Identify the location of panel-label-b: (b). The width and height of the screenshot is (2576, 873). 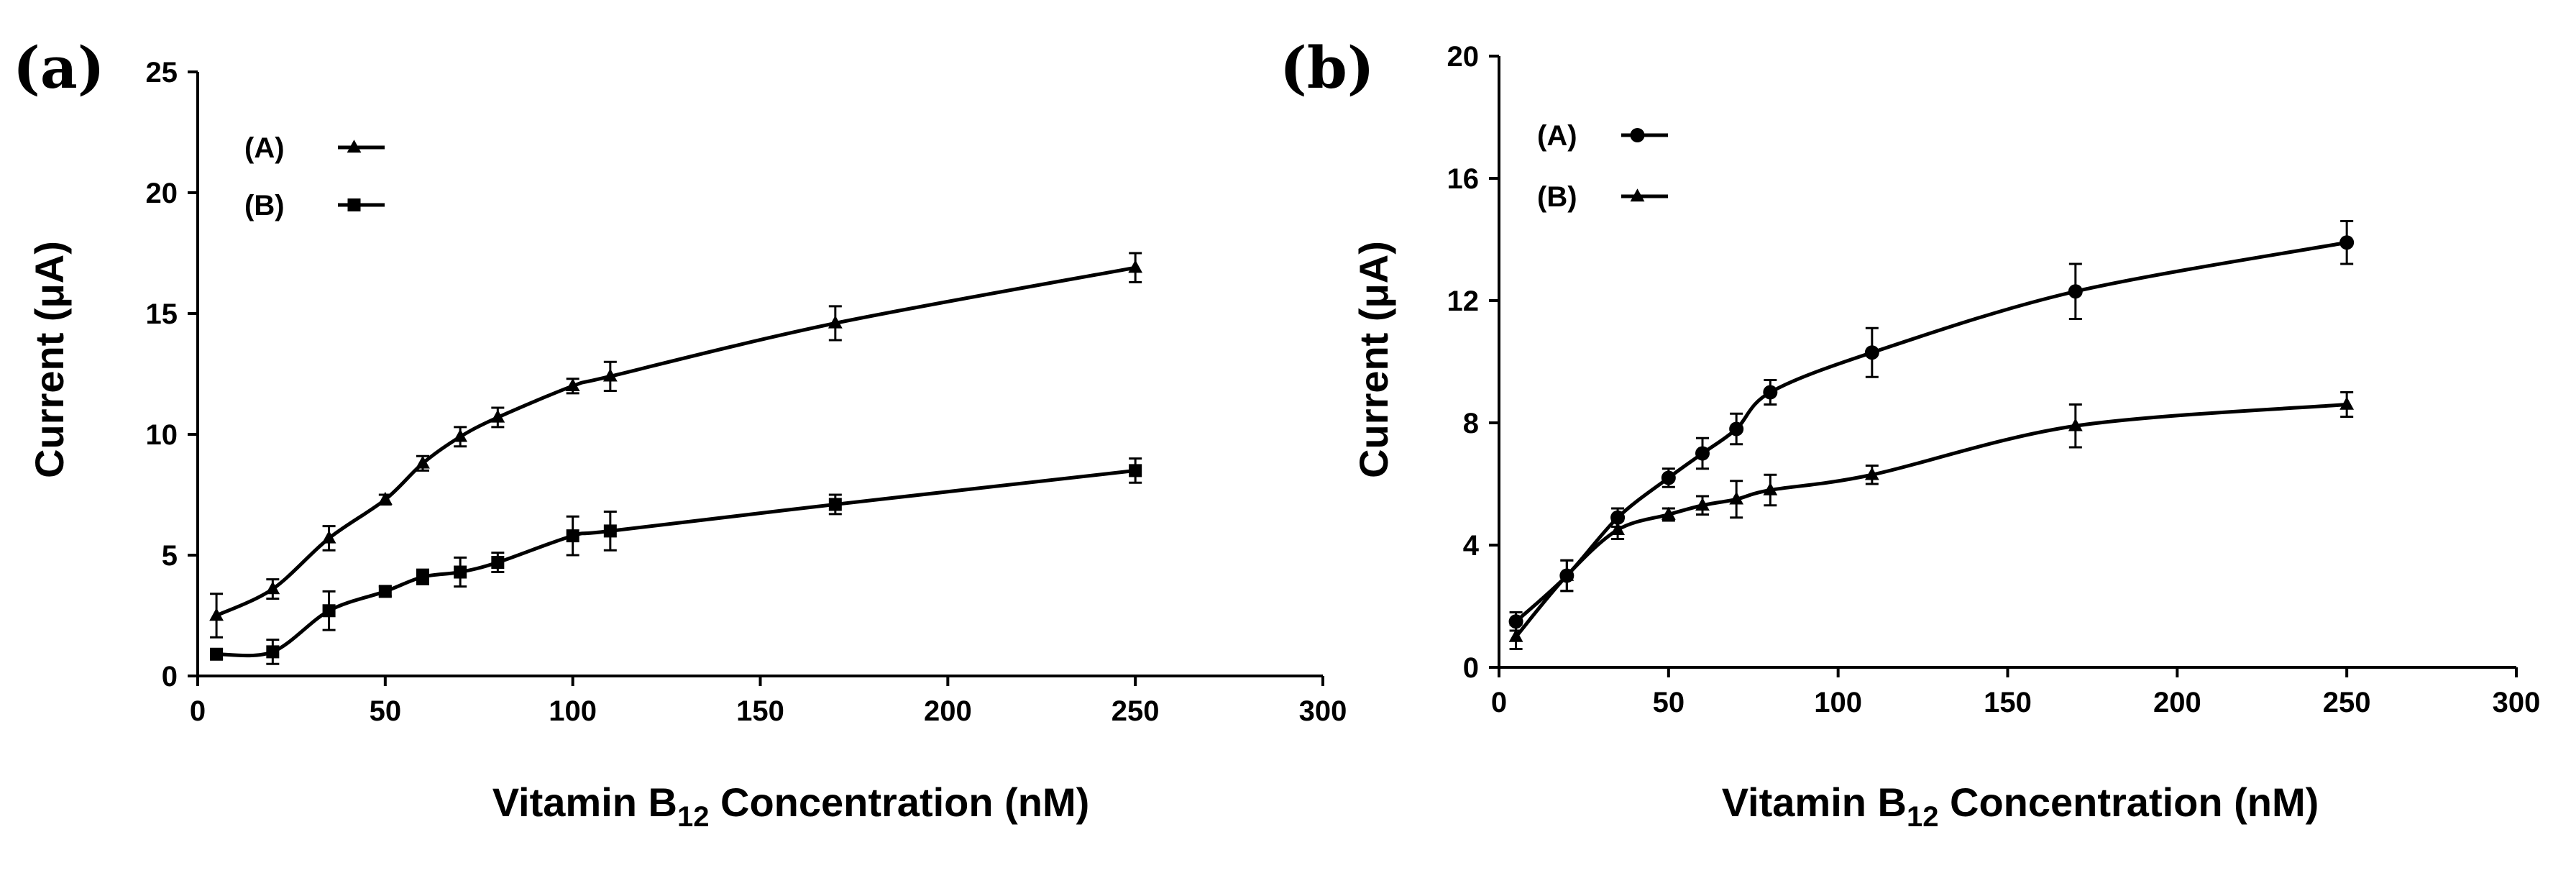
(1327, 67).